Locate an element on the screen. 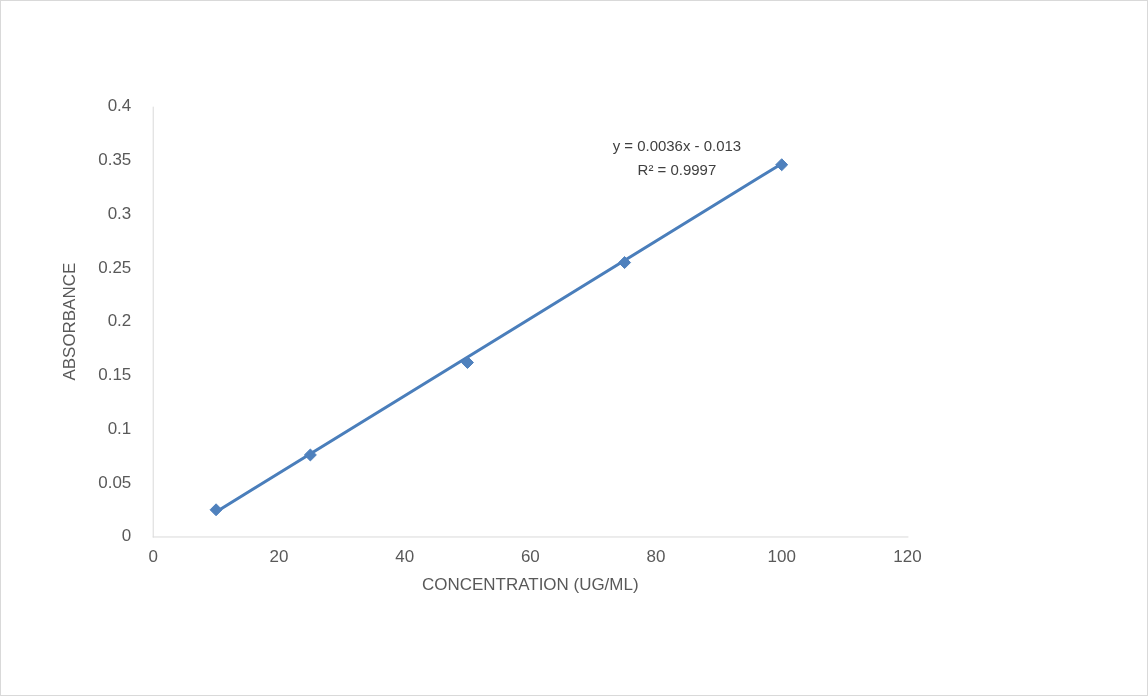 The height and width of the screenshot is (696, 1148). y-tick-label: 0.1 is located at coordinates (119, 428).